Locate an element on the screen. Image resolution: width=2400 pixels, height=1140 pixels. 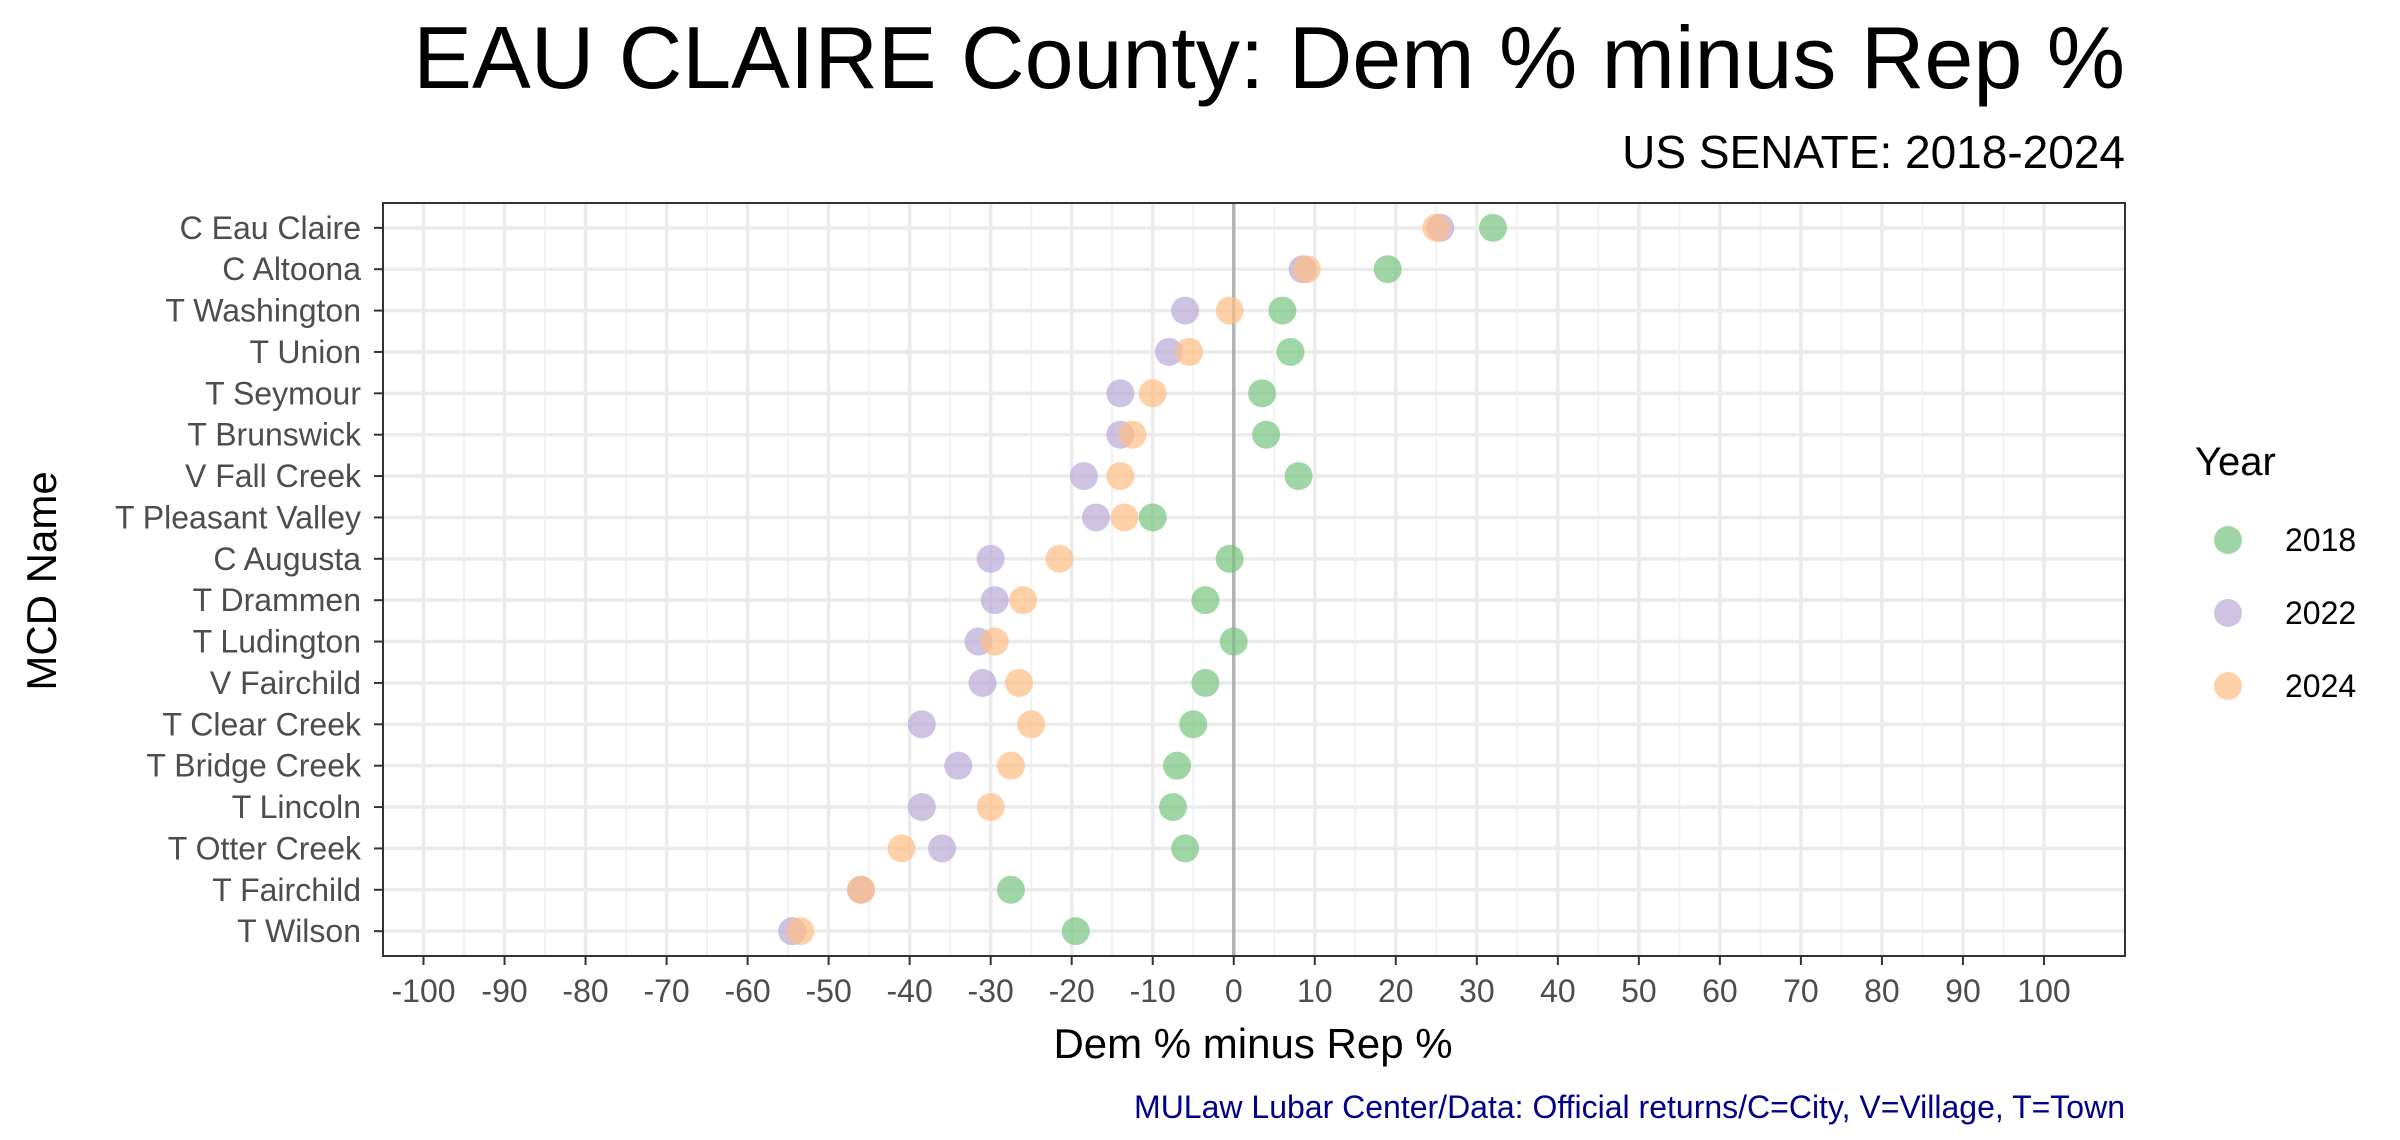
y-tick-label: C Augusta is located at coordinates (287, 559).